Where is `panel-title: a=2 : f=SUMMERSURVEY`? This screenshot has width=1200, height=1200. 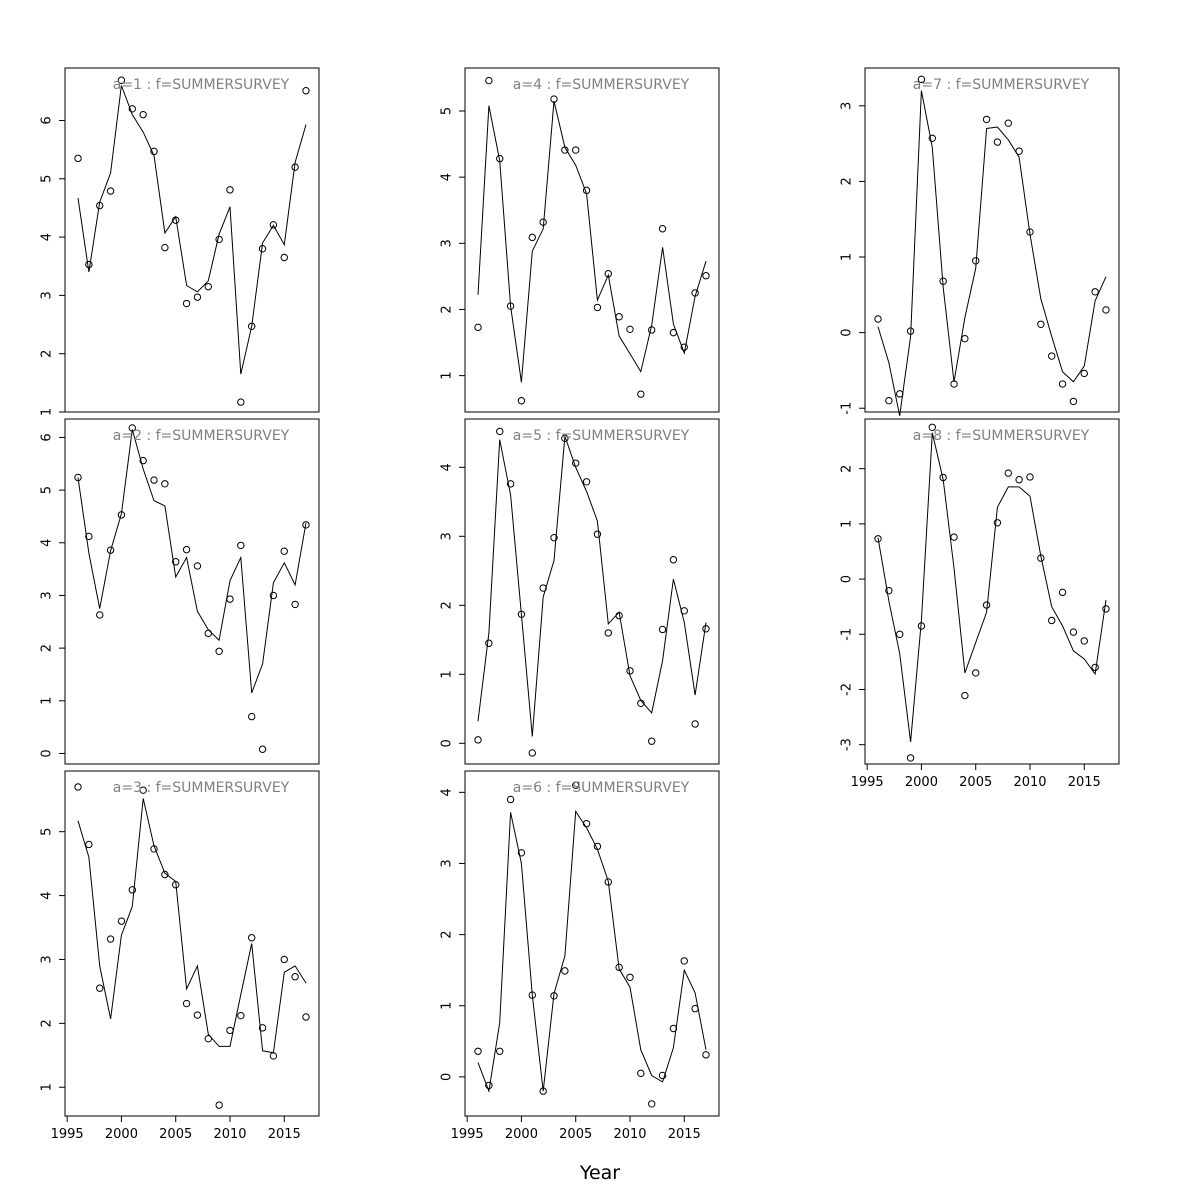
panel-title: a=2 : f=SUMMERSURVEY is located at coordinates (201, 436).